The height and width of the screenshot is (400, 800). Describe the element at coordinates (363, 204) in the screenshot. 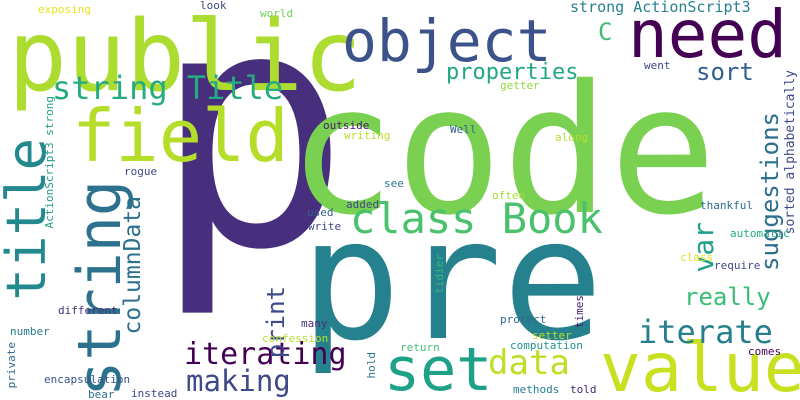

I see `word-added: added` at that location.